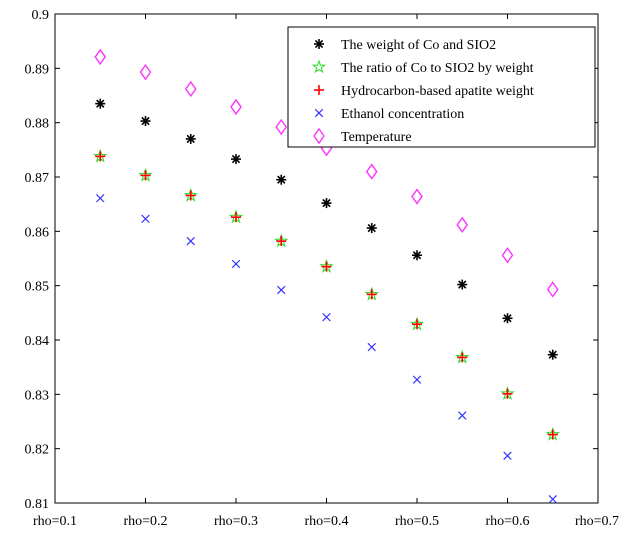  What do you see at coordinates (37, 450) in the screenshot?
I see `y-tick-label: 0.82` at bounding box center [37, 450].